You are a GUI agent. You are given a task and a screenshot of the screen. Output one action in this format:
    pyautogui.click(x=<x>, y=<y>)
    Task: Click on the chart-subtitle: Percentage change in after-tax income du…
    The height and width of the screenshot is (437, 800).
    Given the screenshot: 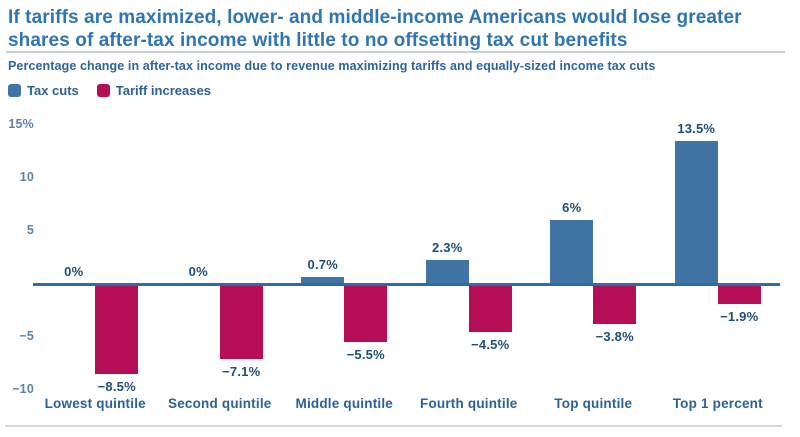 What is the action you would take?
    pyautogui.click(x=332, y=66)
    